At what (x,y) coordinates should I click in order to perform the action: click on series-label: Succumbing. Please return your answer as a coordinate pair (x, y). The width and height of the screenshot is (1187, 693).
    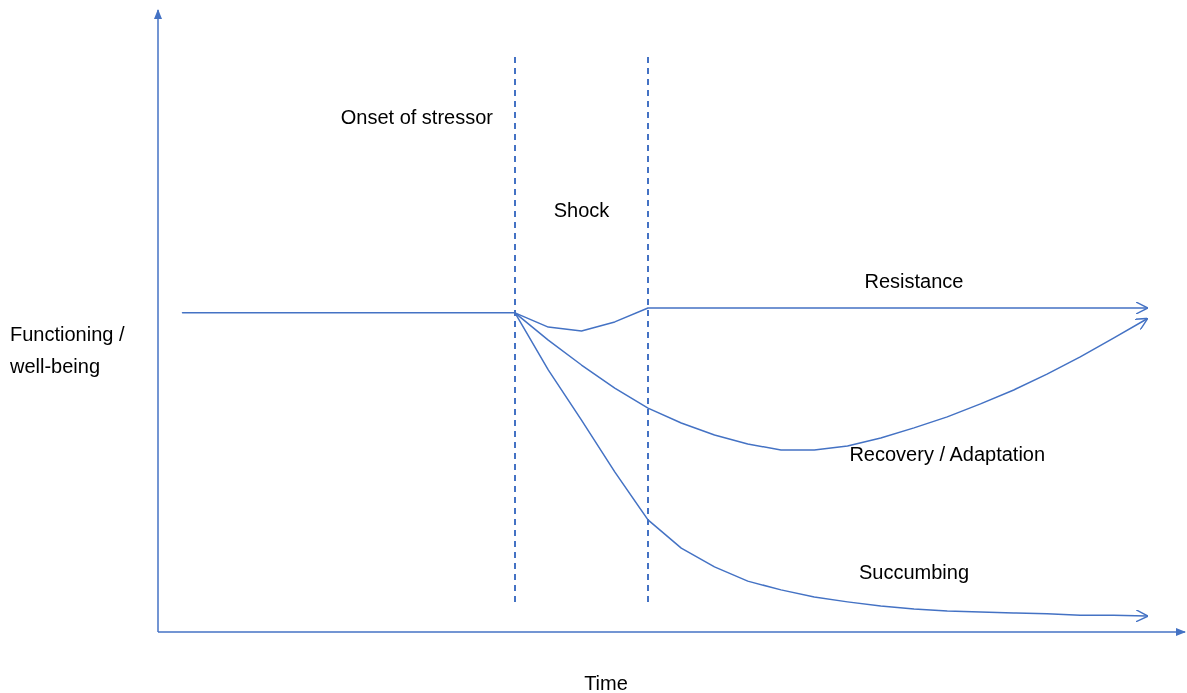
    Looking at the image, I should click on (914, 572).